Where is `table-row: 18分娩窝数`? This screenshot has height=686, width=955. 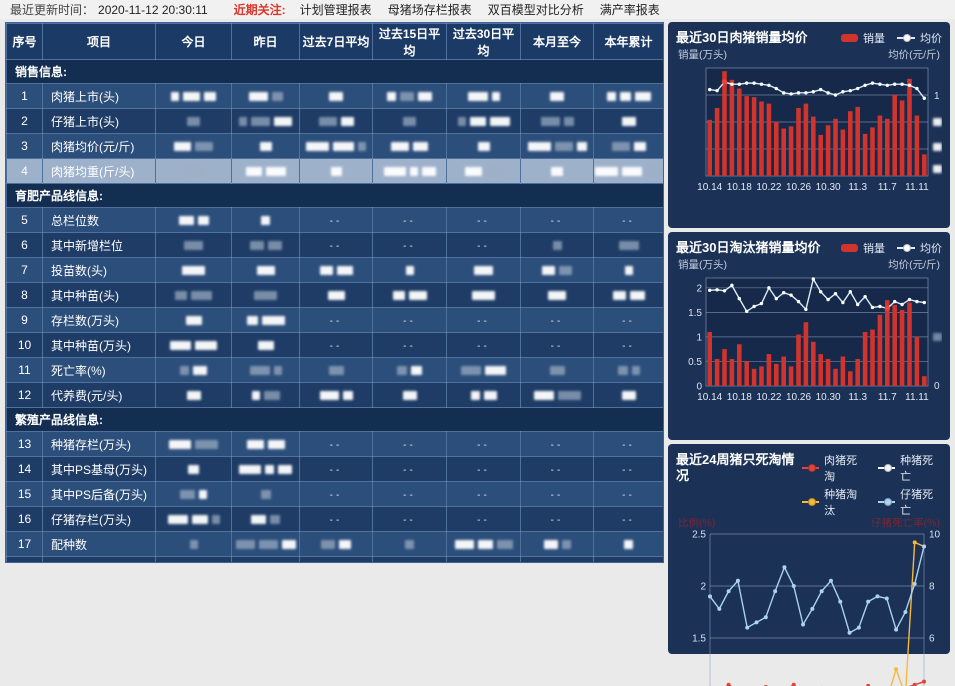
table-row: 18分娩窝数 is located at coordinates (335, 560).